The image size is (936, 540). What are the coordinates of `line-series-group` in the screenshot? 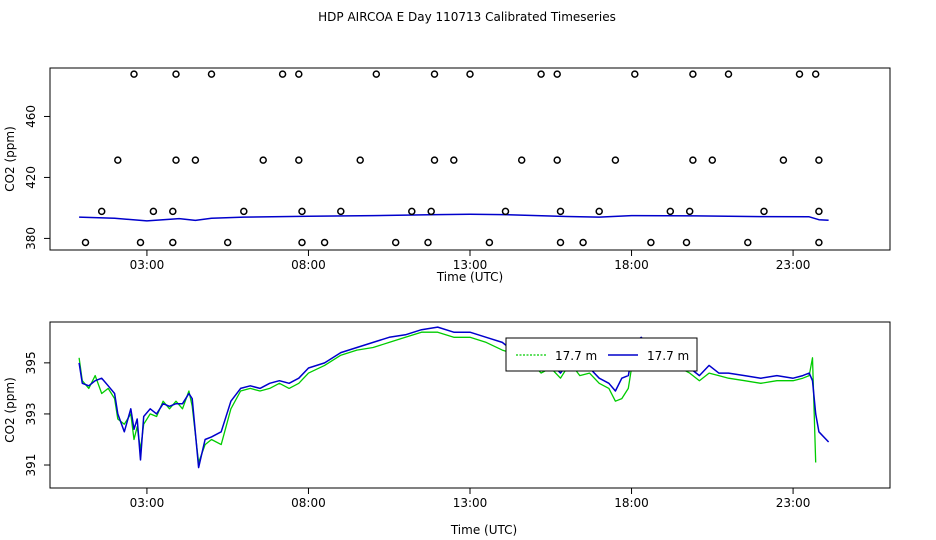 It's located at (454, 217).